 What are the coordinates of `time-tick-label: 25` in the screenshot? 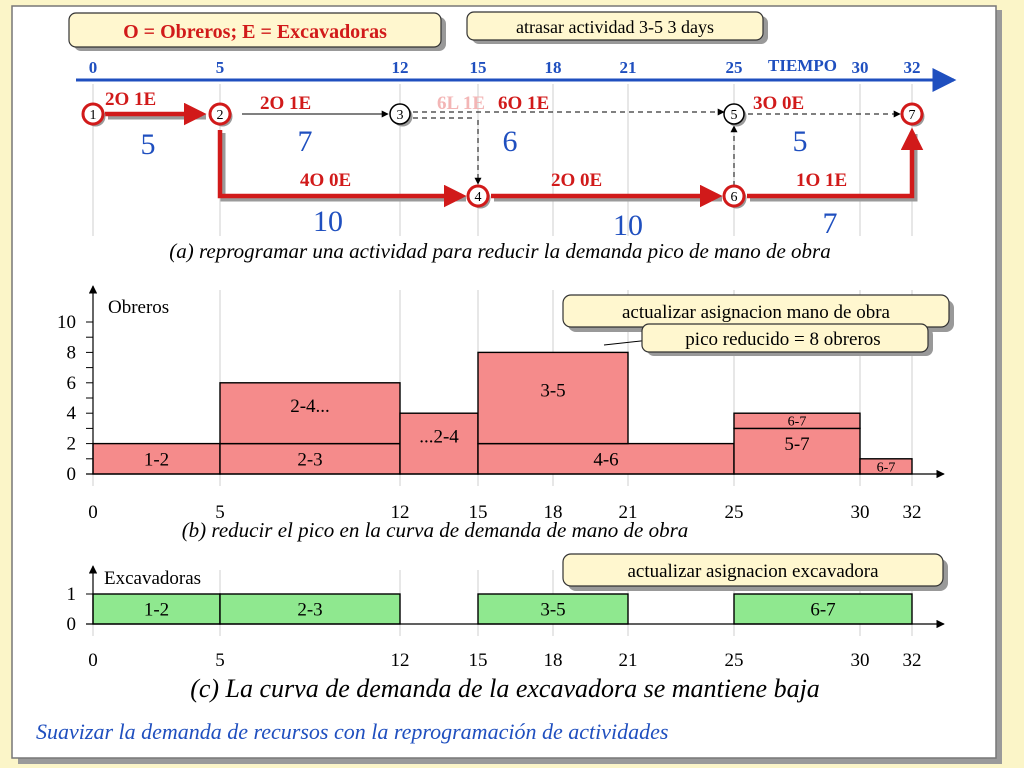 It's located at (734, 67).